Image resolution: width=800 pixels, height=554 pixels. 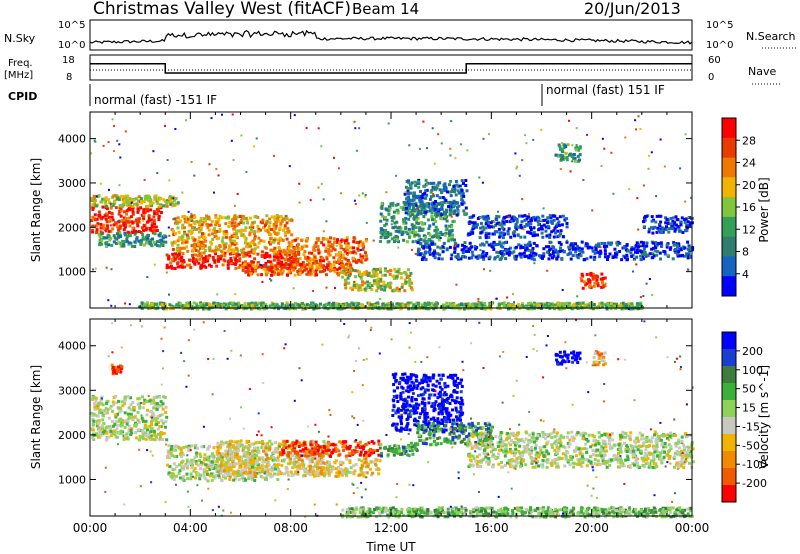 What do you see at coordinates (632, 9) in the screenshot?
I see `date-label: 20/Jun/2013` at bounding box center [632, 9].